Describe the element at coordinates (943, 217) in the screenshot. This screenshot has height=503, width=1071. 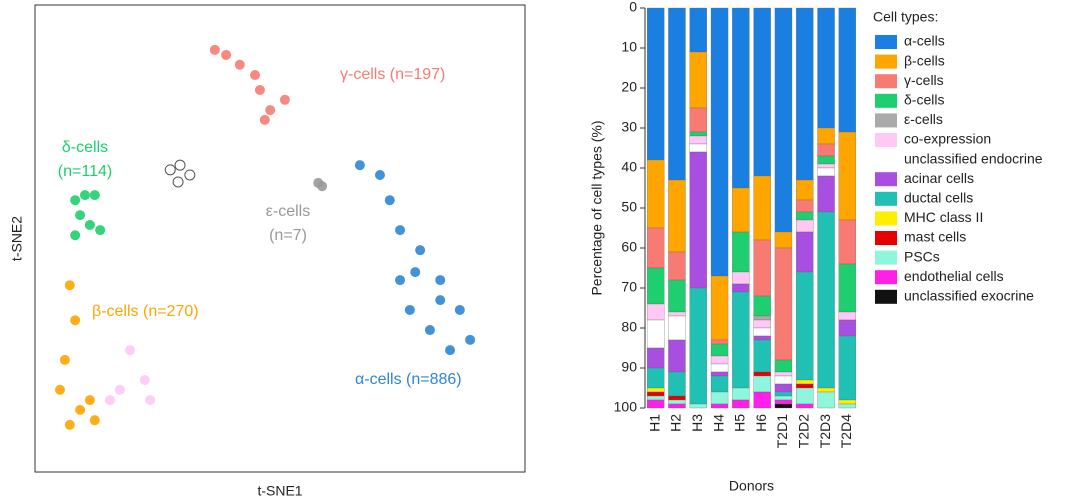
I see `legend-label: MHC class II` at that location.